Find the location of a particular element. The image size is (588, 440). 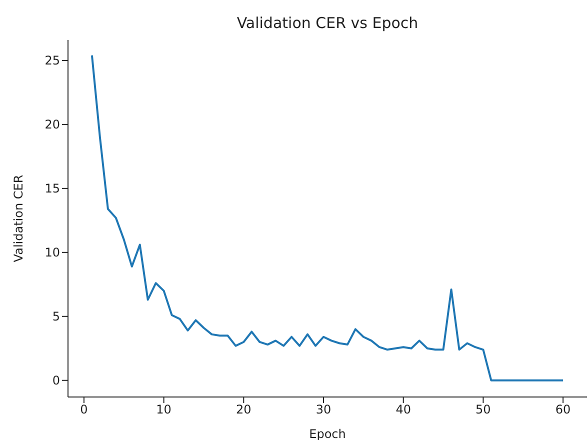

y-tick-label: 0 is located at coordinates (56, 381).